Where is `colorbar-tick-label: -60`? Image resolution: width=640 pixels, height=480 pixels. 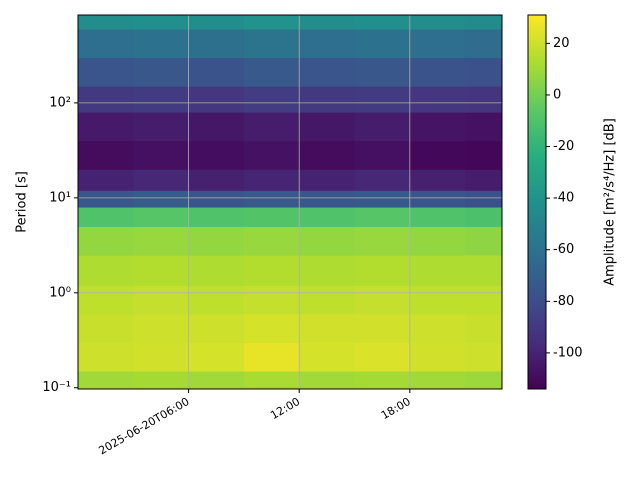 colorbar-tick-label: -60 is located at coordinates (563, 249).